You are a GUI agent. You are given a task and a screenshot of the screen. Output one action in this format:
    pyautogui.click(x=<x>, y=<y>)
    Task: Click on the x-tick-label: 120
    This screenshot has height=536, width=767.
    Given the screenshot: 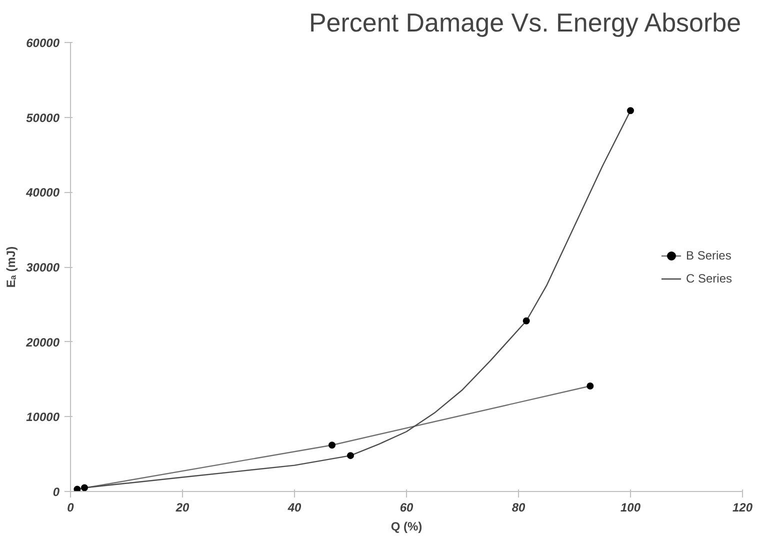 What is the action you would take?
    pyautogui.click(x=742, y=507)
    